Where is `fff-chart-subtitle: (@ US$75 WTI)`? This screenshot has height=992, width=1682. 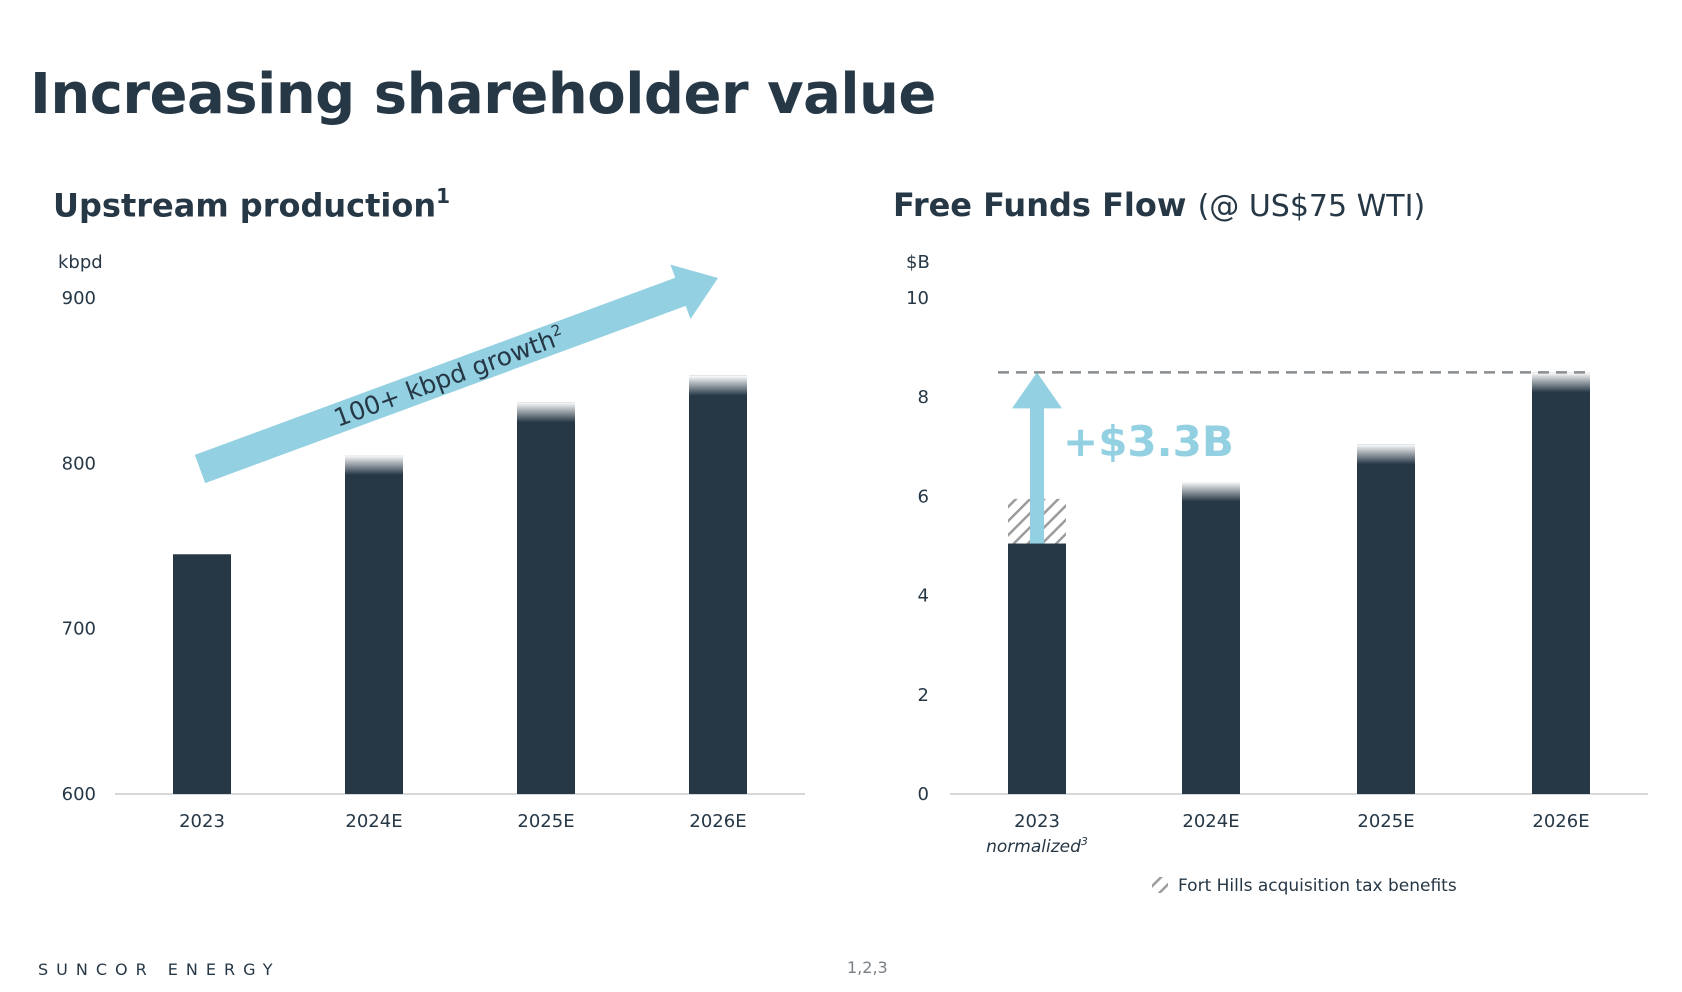 fff-chart-subtitle: (@ US$75 WTI) is located at coordinates (1311, 206).